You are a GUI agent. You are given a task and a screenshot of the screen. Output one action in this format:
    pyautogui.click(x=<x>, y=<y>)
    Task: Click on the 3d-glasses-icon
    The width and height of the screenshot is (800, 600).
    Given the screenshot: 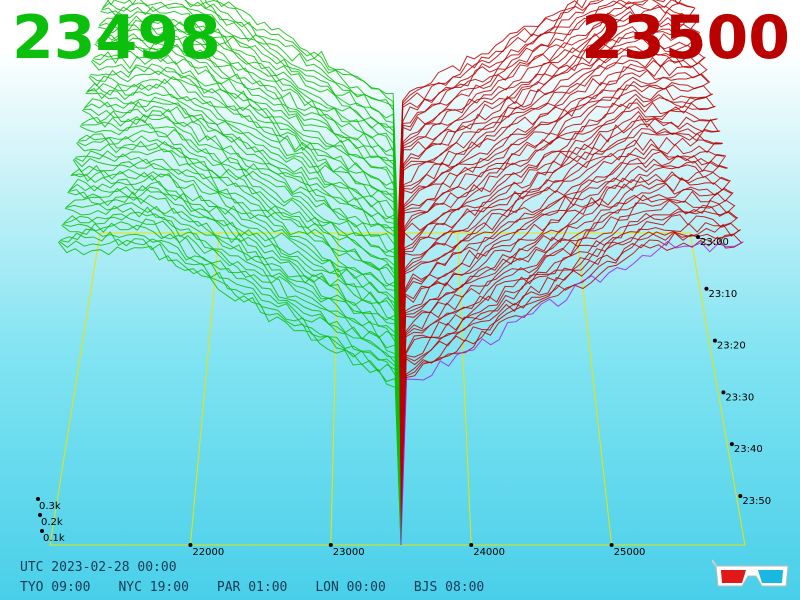 What is the action you would take?
    pyautogui.click(x=752, y=574)
    